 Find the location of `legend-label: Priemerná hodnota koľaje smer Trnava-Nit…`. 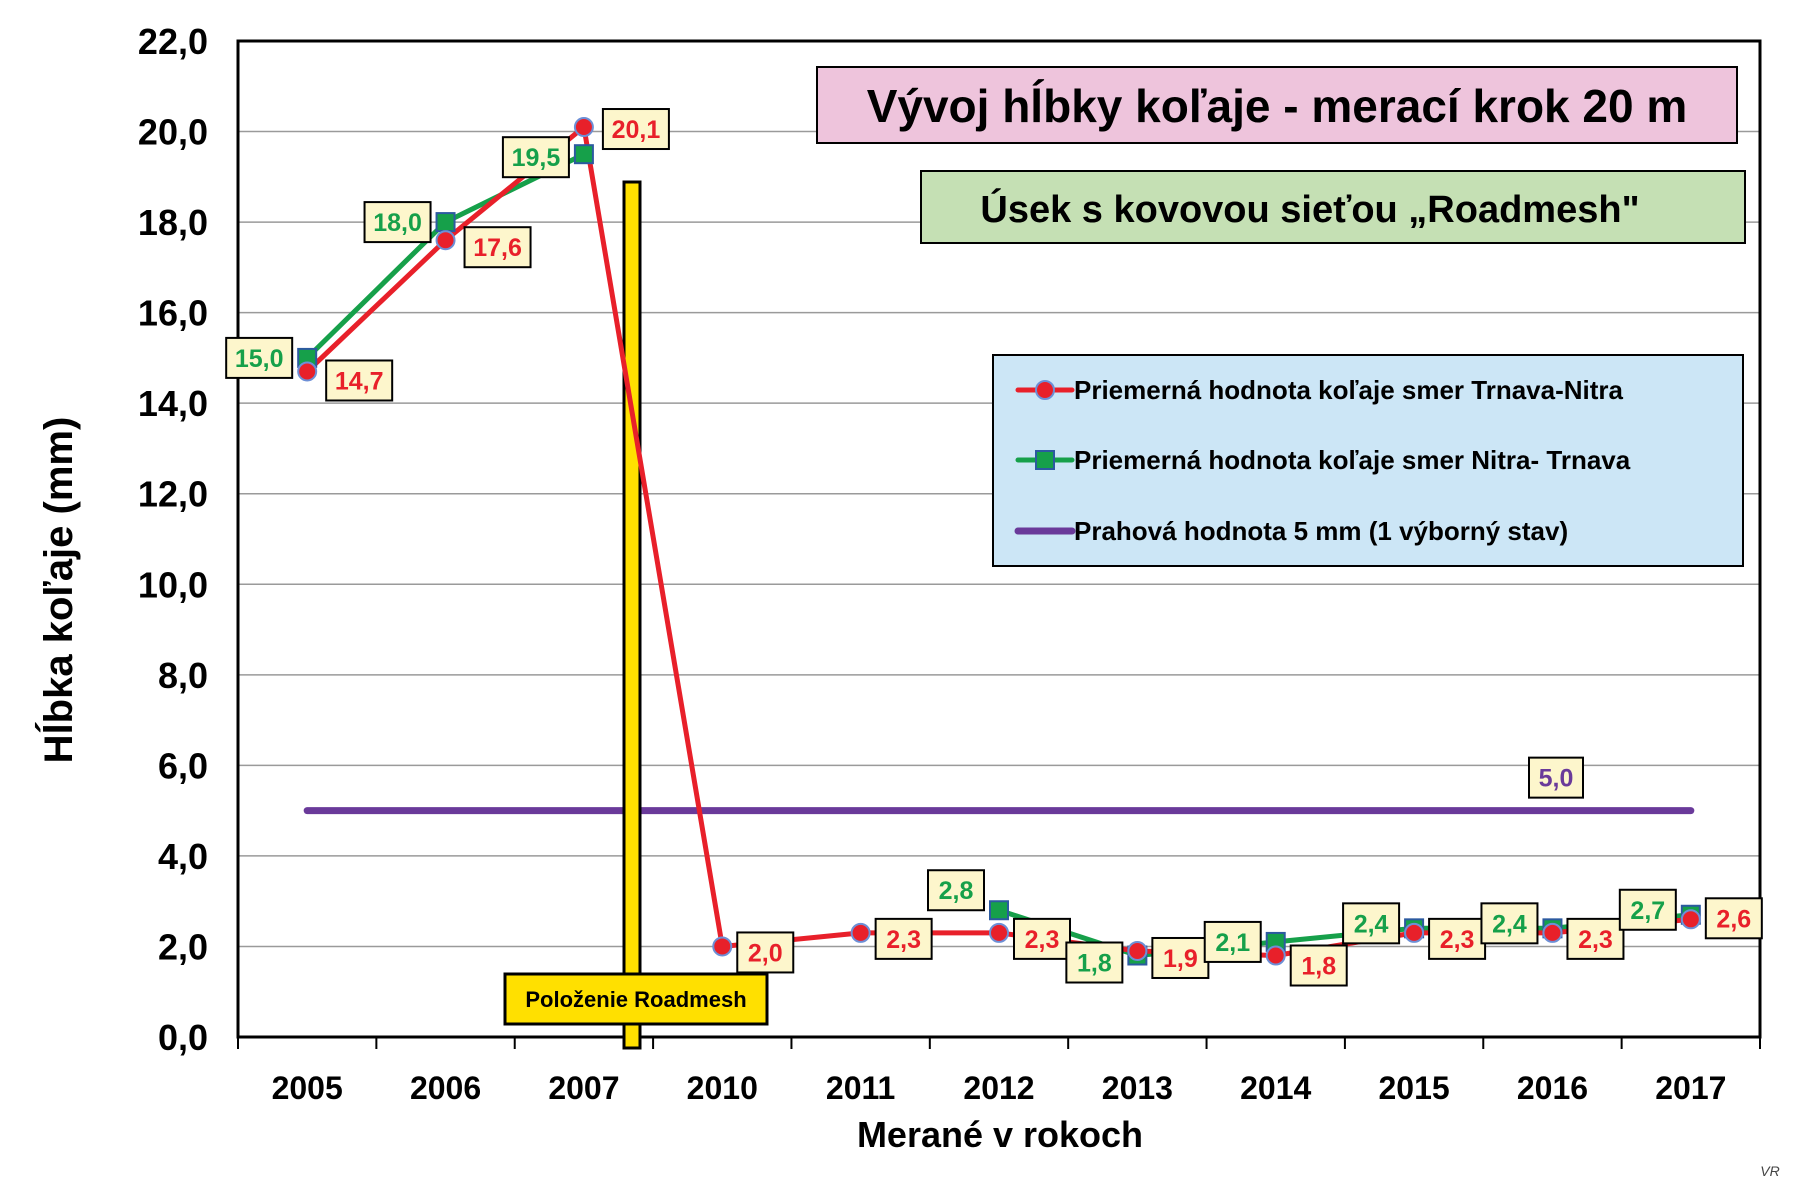

legend-label: Priemerná hodnota koľaje smer Trnava-Nit… is located at coordinates (1349, 390).